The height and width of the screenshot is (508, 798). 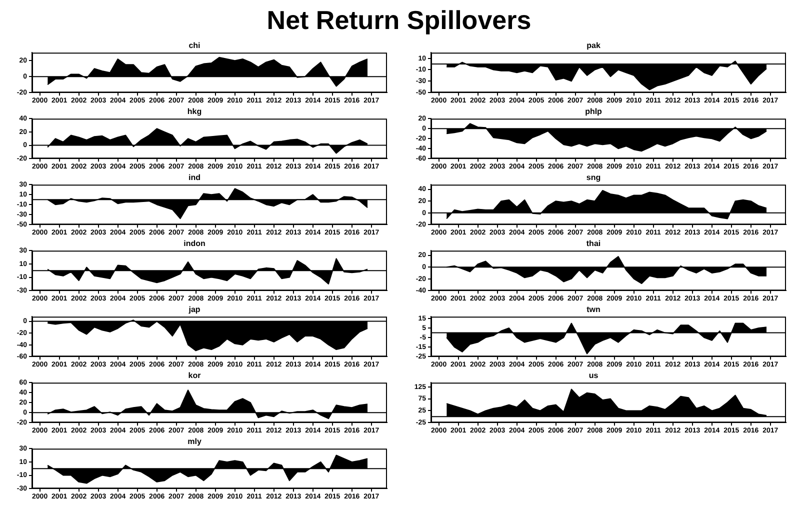 What do you see at coordinates (593, 243) in the screenshot?
I see `chart-title: thai` at bounding box center [593, 243].